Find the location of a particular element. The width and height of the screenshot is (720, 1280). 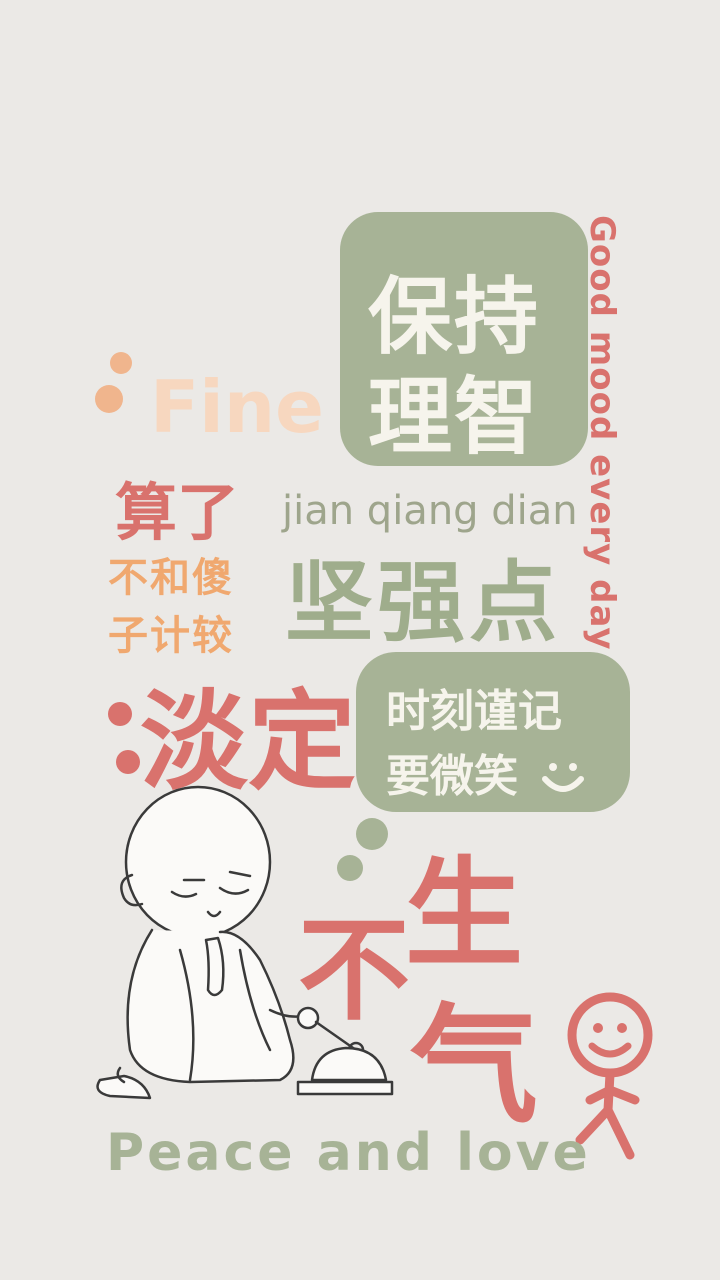

sheng-text: 生 is located at coordinates (464, 914).